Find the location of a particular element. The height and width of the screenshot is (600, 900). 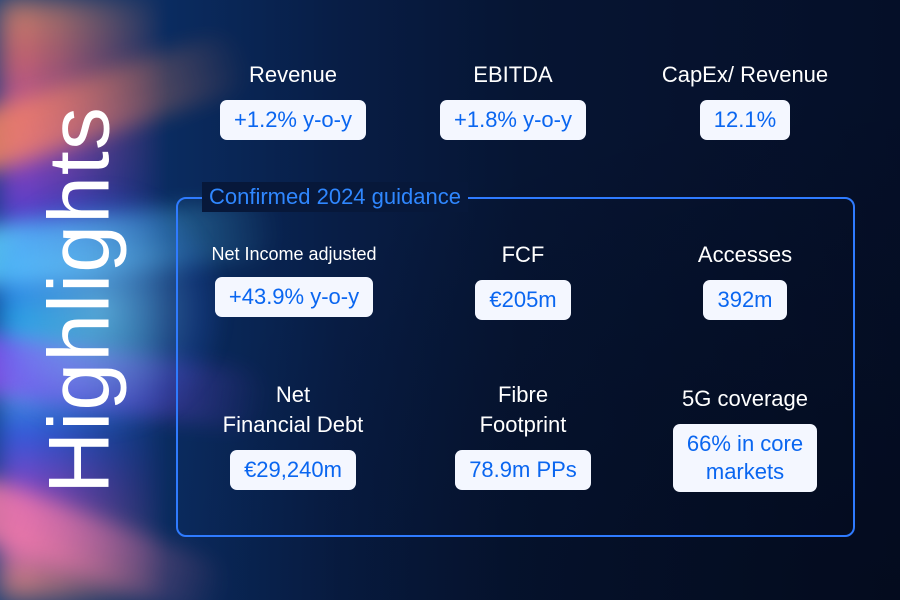

metric-value-pill: €205m is located at coordinates (523, 300).